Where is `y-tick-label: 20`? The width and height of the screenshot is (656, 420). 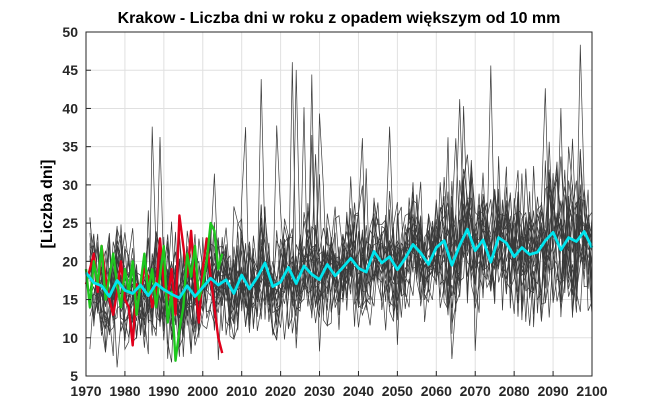 y-tick-label: 20 is located at coordinates (70, 261).